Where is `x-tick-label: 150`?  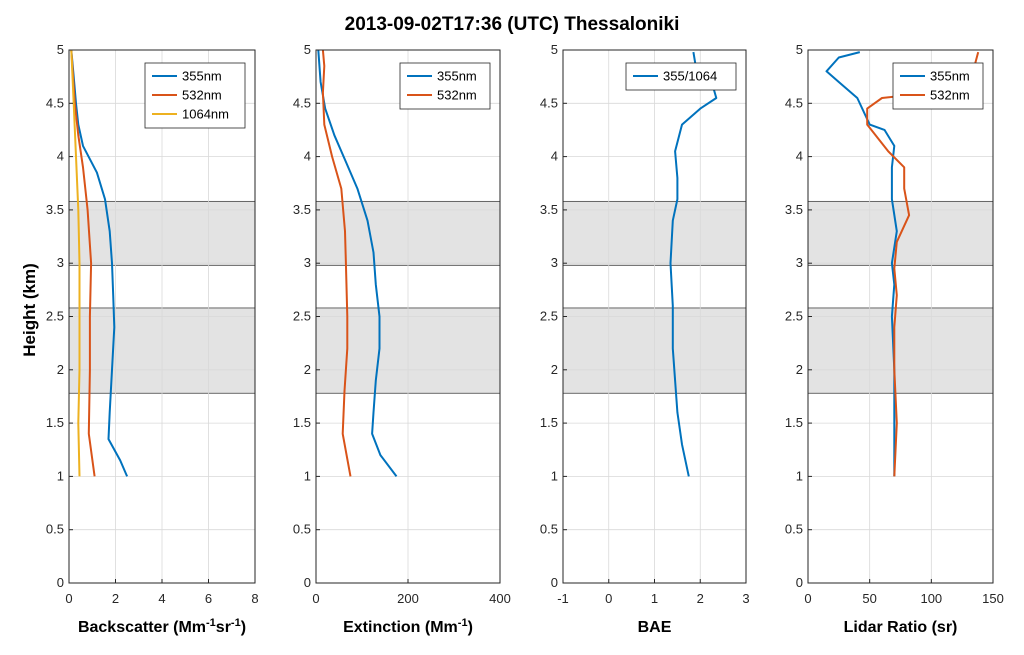 x-tick-label: 150 is located at coordinates (993, 598).